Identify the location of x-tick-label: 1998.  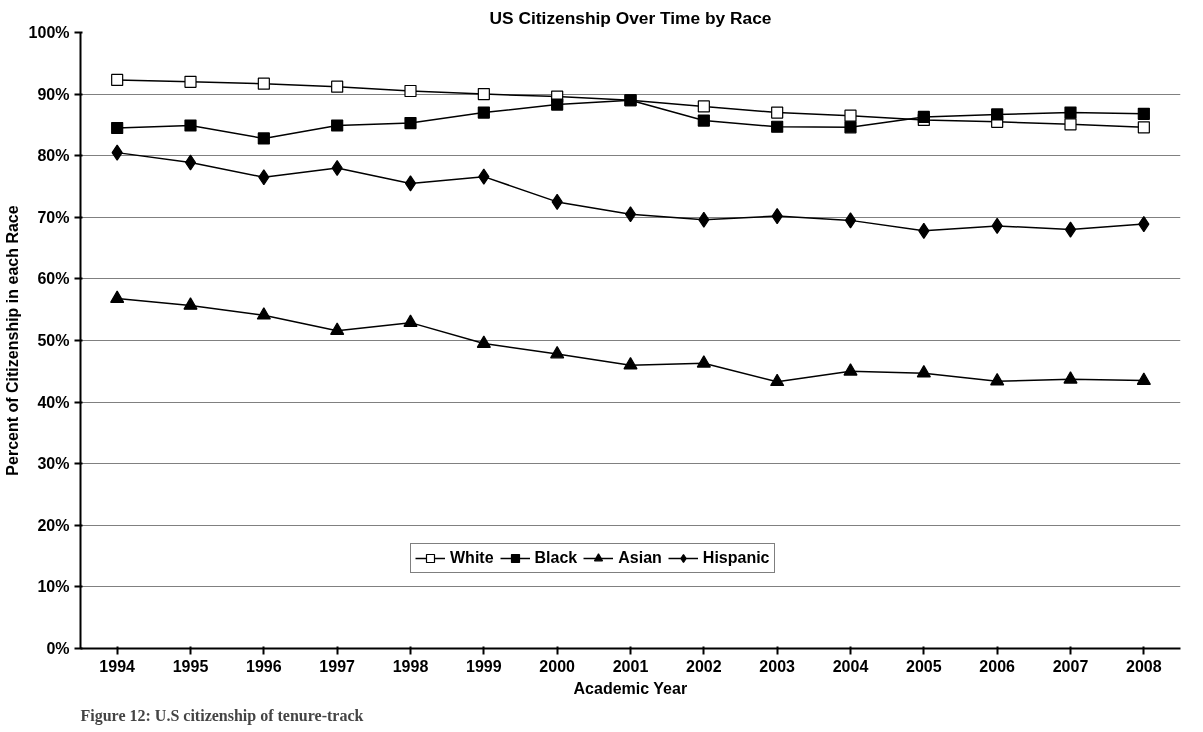
(410, 666).